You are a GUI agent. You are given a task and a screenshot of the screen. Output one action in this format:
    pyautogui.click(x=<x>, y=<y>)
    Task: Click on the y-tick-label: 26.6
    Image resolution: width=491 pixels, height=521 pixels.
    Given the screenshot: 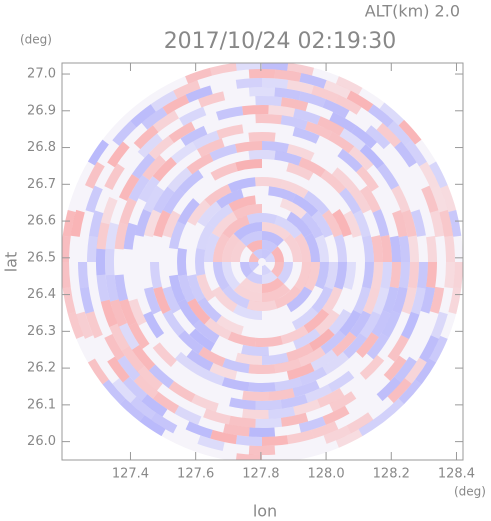 What is the action you would take?
    pyautogui.click(x=41, y=221)
    